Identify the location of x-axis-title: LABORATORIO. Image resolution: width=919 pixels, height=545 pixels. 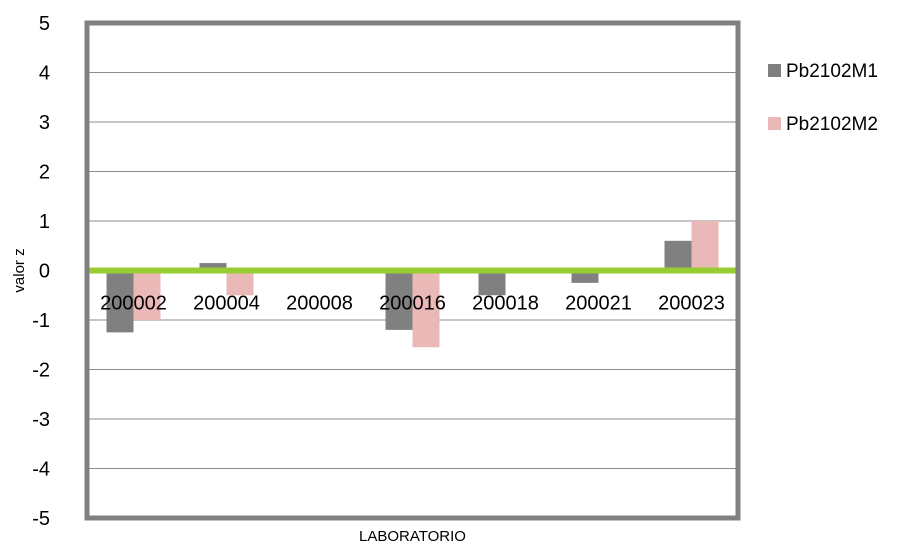
(412, 536).